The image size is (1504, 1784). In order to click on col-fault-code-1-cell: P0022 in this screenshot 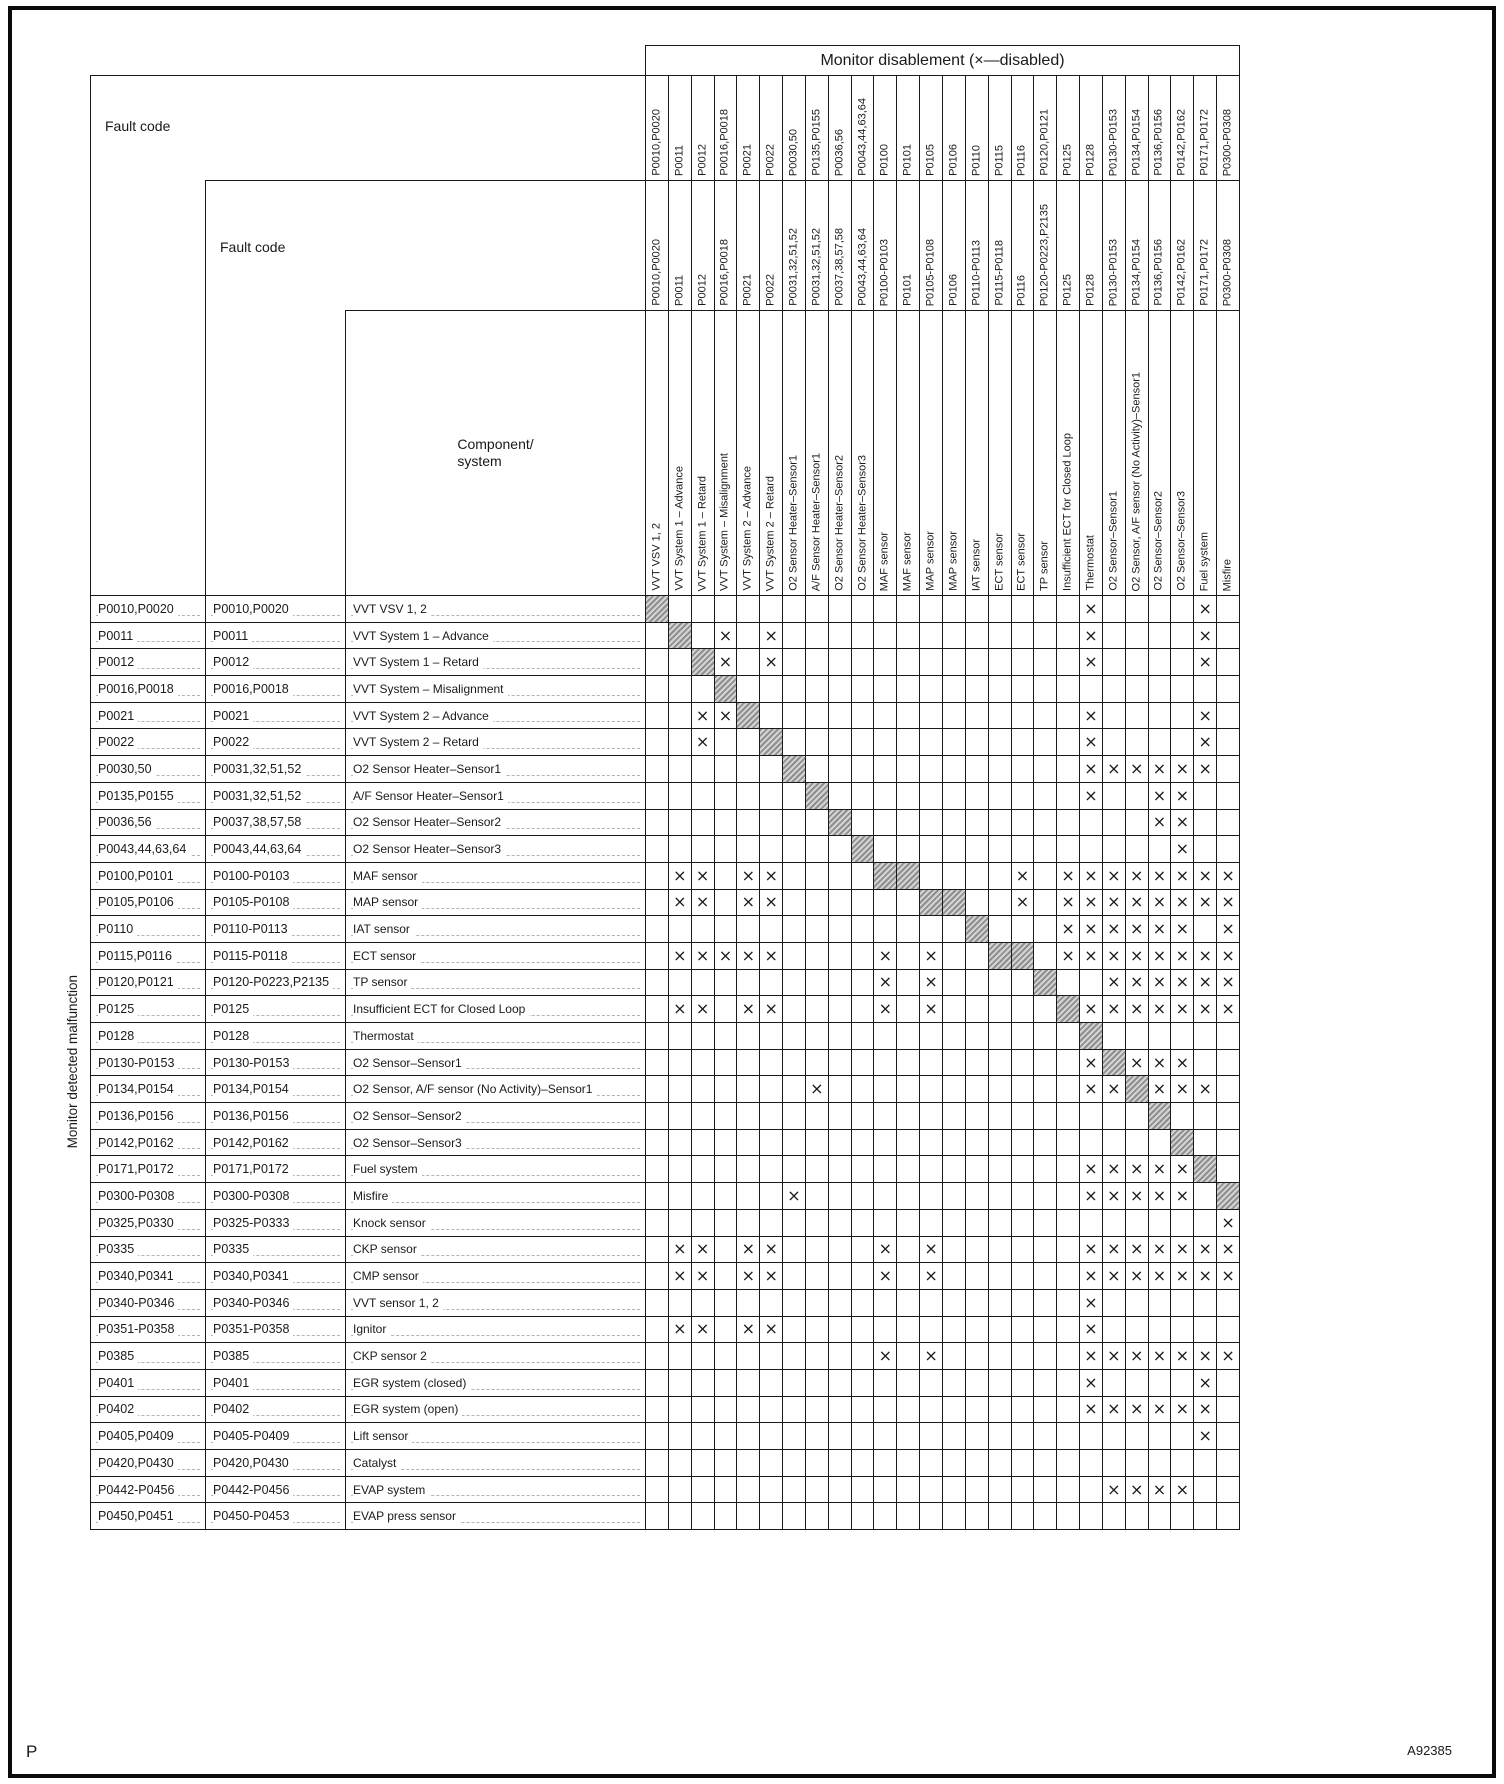, I will do `click(771, 127)`.